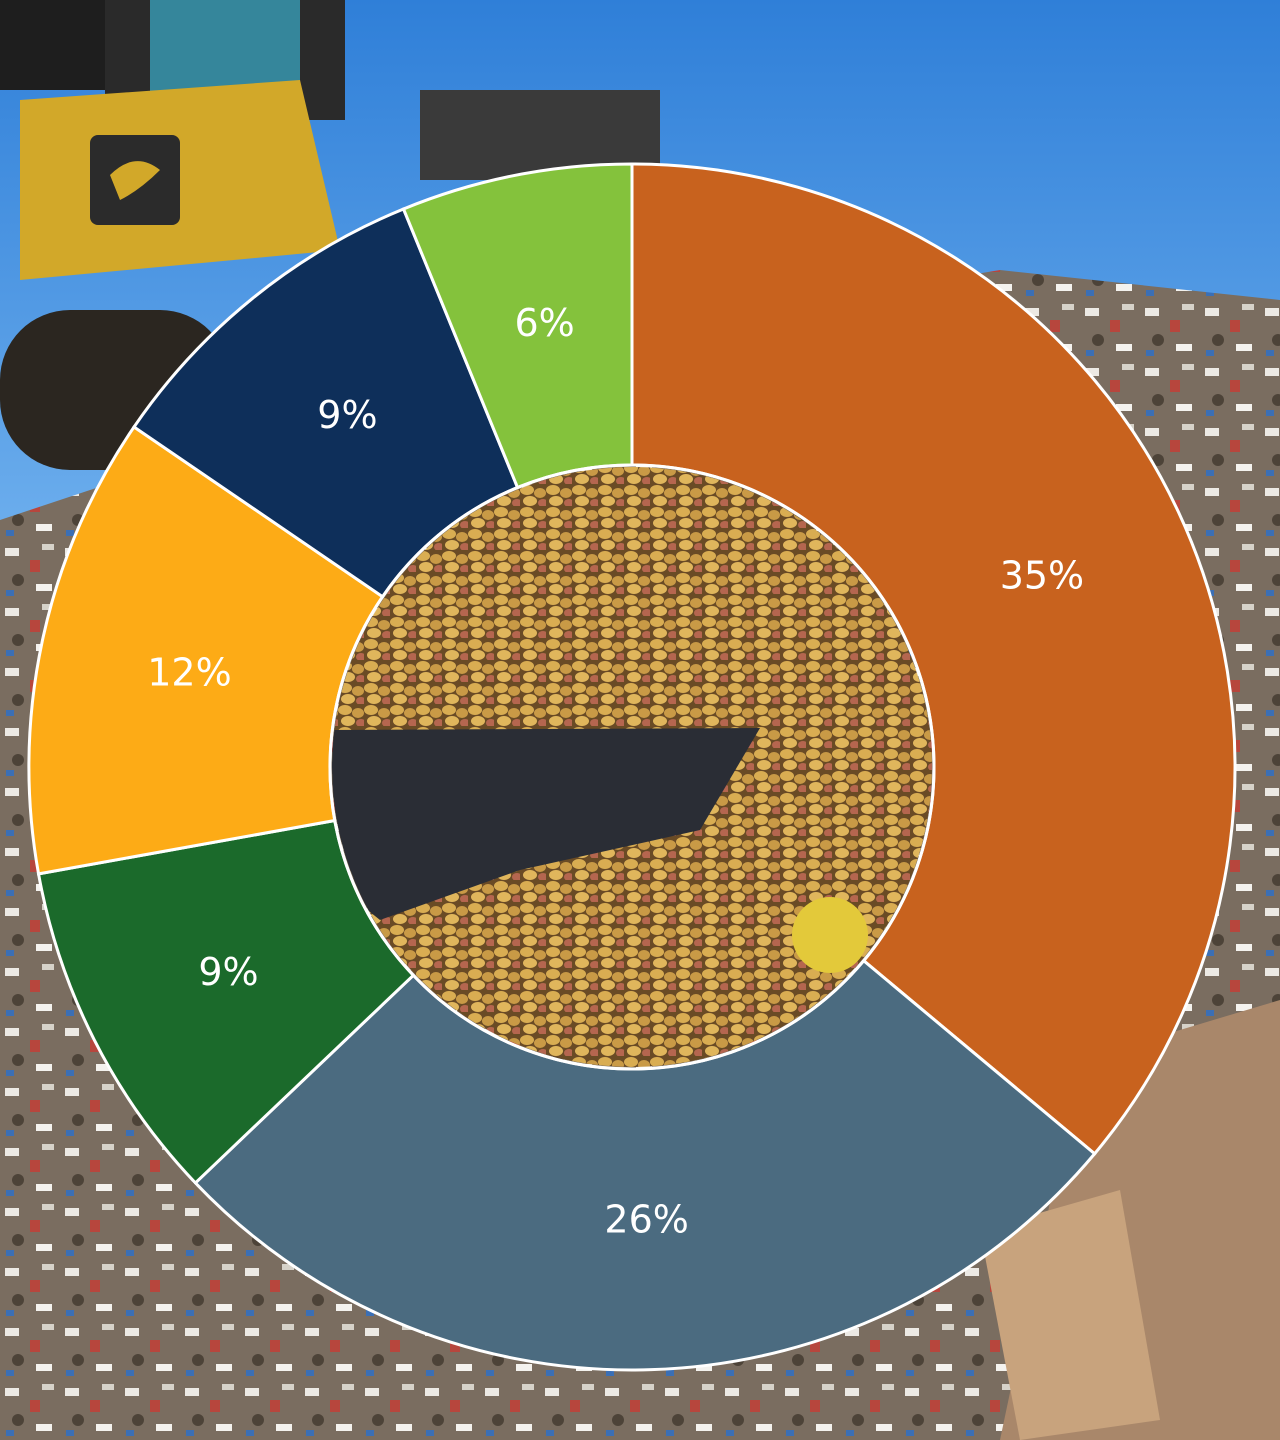 The image size is (1280, 1440). Describe the element at coordinates (544, 323) in the screenshot. I see `slice-label-5: 6%` at that location.